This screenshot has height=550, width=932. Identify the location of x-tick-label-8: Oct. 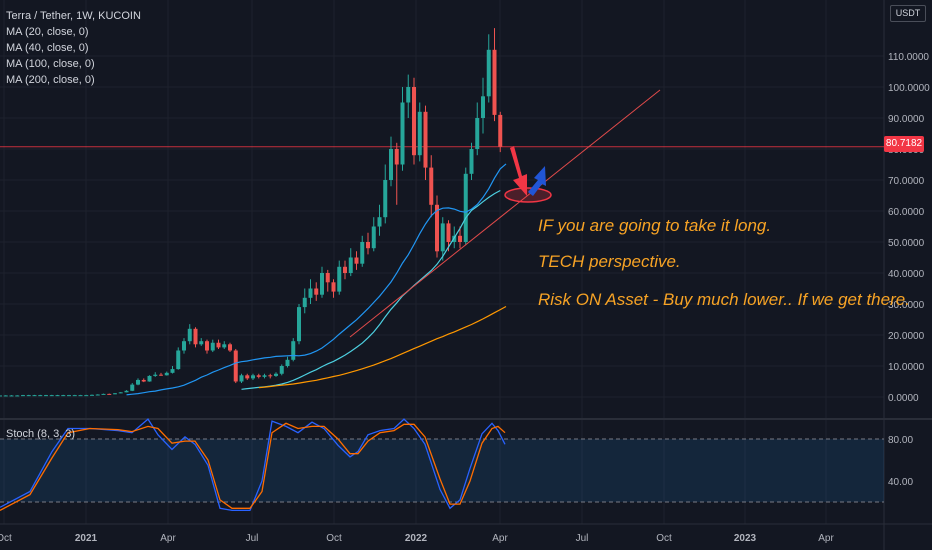
(664, 538).